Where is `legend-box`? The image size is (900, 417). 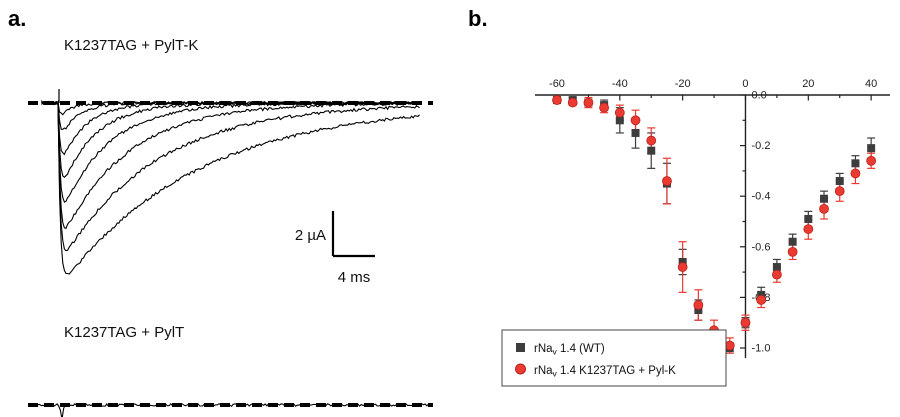 legend-box is located at coordinates (614, 358).